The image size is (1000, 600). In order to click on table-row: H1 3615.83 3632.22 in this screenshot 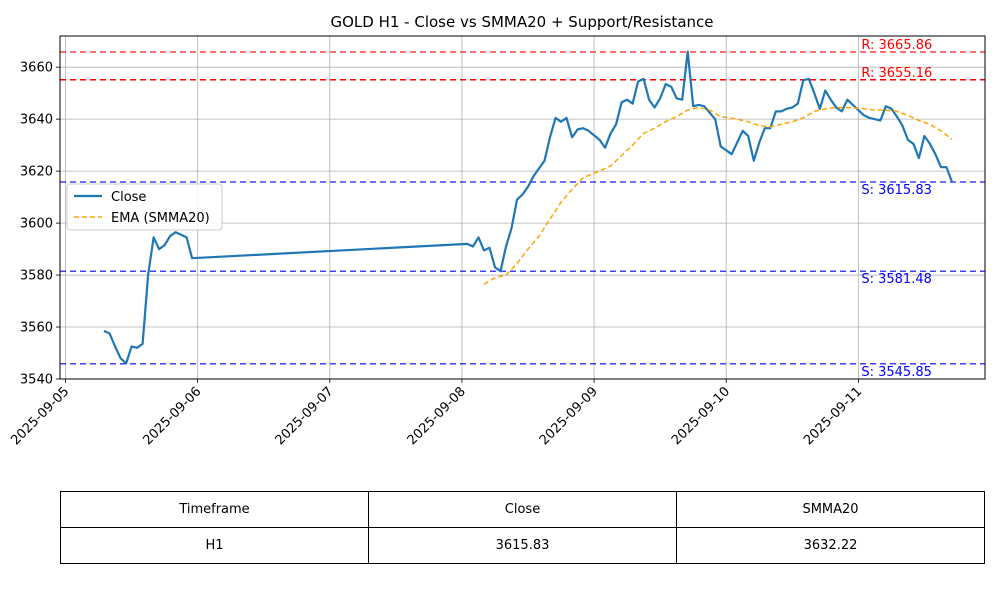, I will do `click(522, 545)`.